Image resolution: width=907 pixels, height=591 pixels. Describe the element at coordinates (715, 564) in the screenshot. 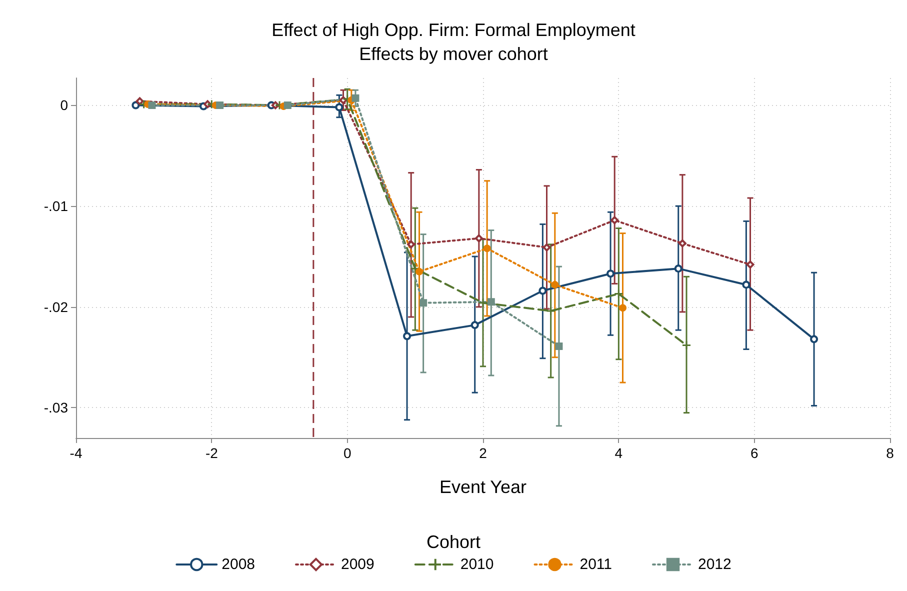

I see `legend-label: 2012` at that location.